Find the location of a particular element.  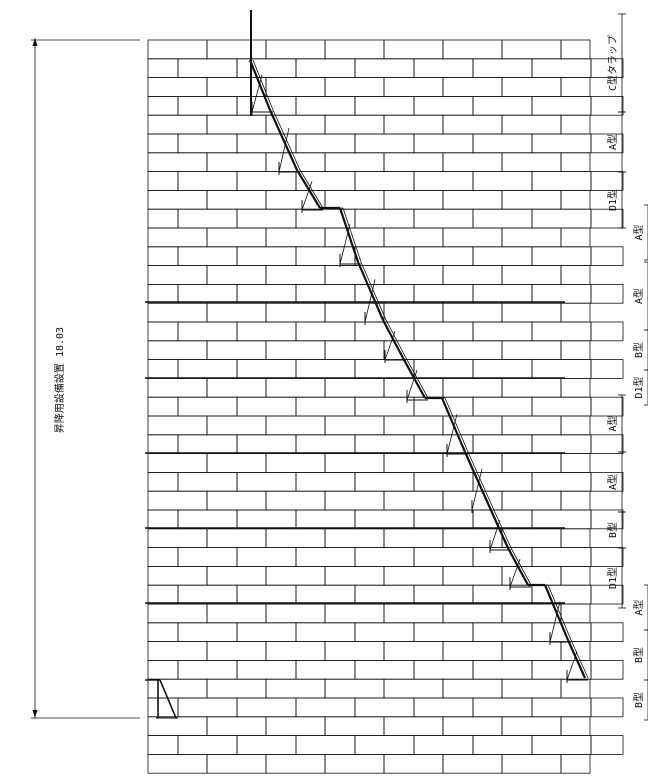

segment-label: D1型 is located at coordinates (640, 387).